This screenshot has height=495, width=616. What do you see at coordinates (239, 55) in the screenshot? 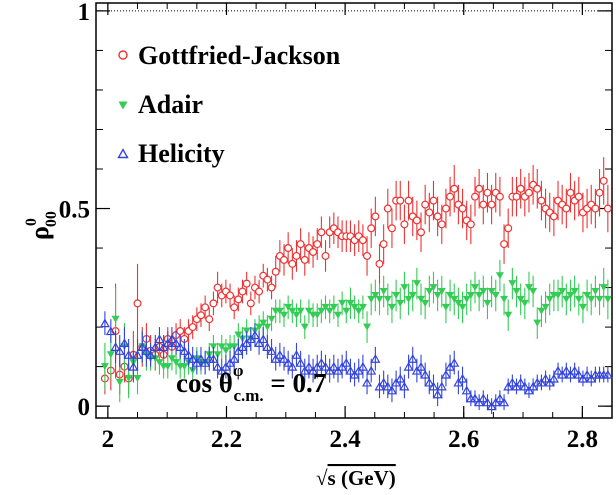
I see `legend-label-gottfried-jackson: Gottfried-Jackson` at bounding box center [239, 55].